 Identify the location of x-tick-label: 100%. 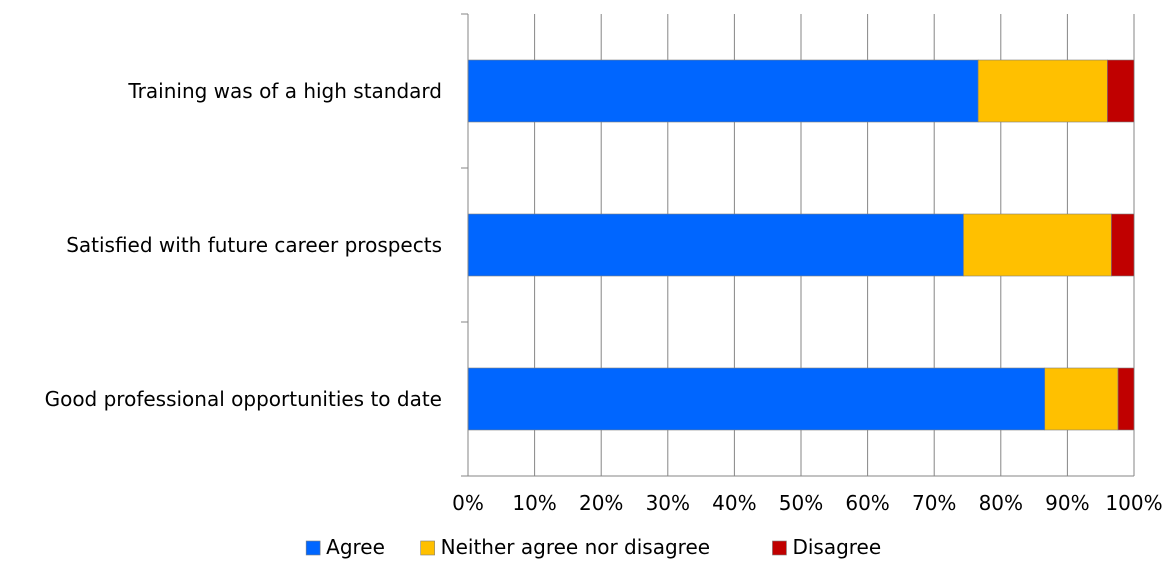
(1133, 503).